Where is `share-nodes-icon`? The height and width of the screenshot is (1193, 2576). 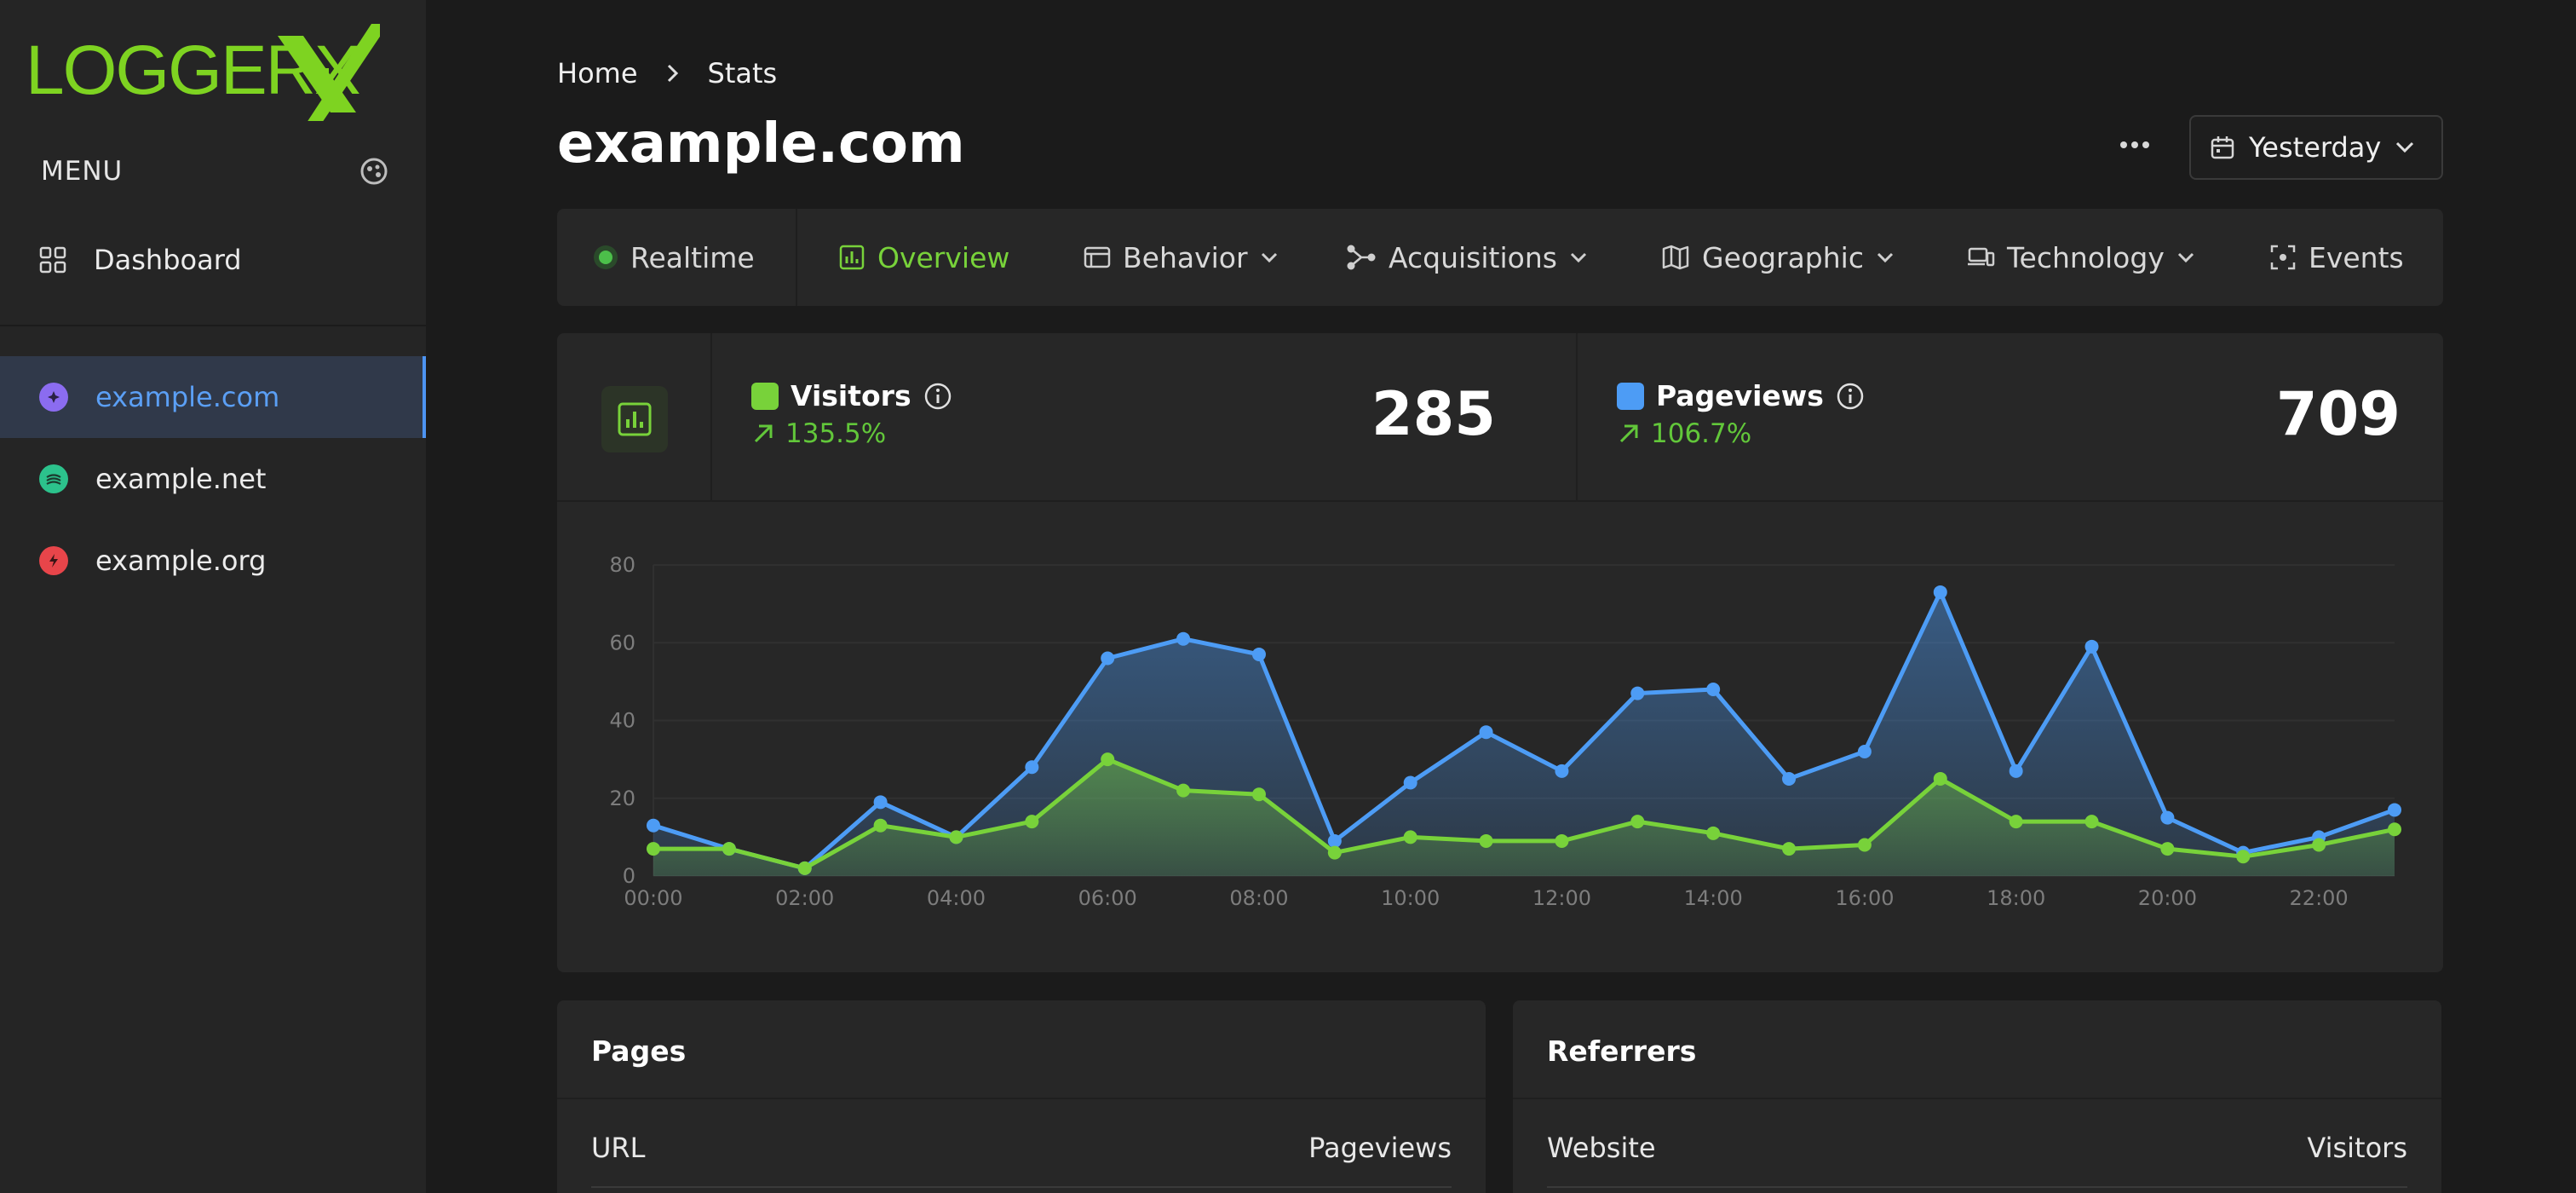
share-nodes-icon is located at coordinates (1361, 257).